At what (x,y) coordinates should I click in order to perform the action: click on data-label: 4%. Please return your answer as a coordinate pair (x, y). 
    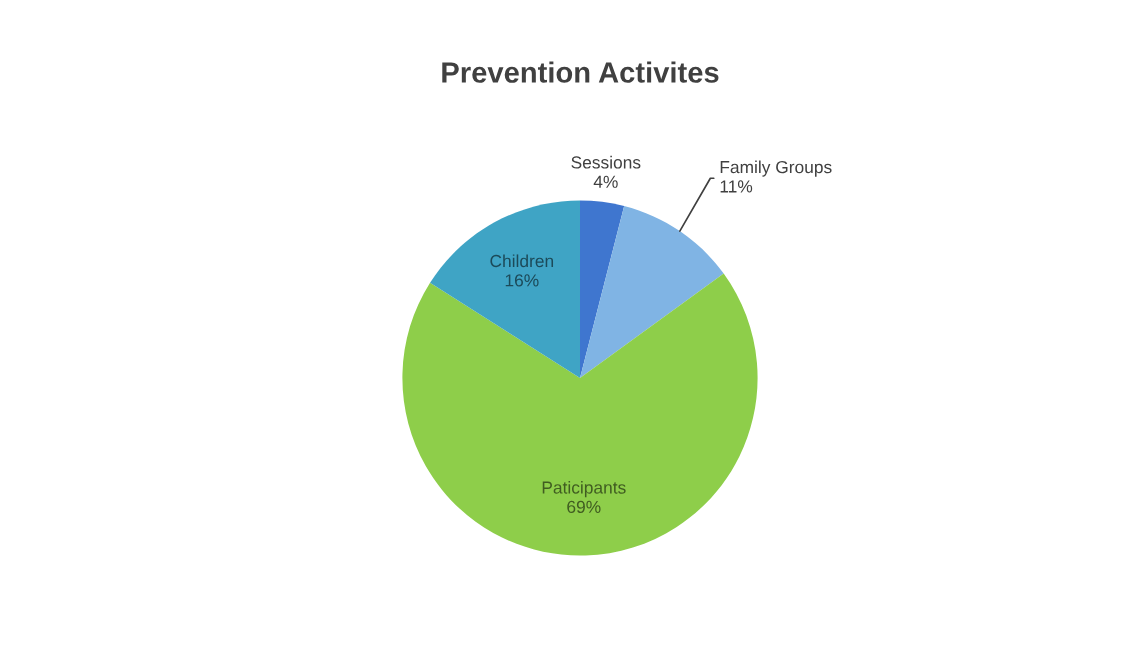
    Looking at the image, I should click on (605, 181).